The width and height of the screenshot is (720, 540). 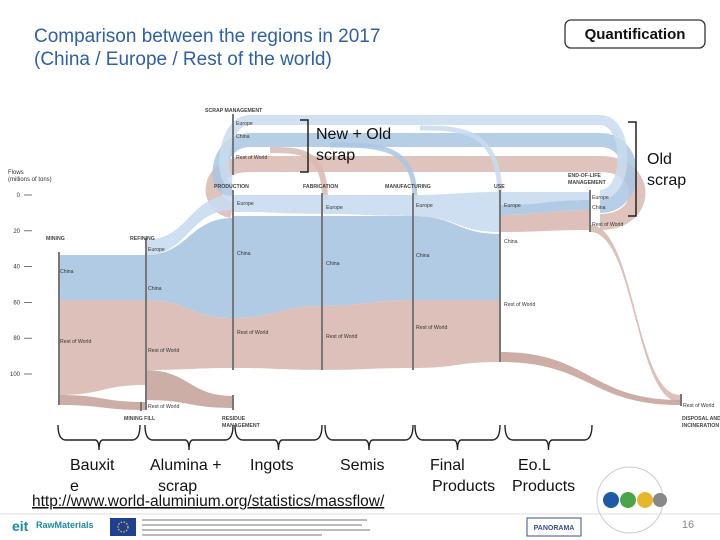 What do you see at coordinates (635, 34) in the screenshot?
I see `badge: Quantification` at bounding box center [635, 34].